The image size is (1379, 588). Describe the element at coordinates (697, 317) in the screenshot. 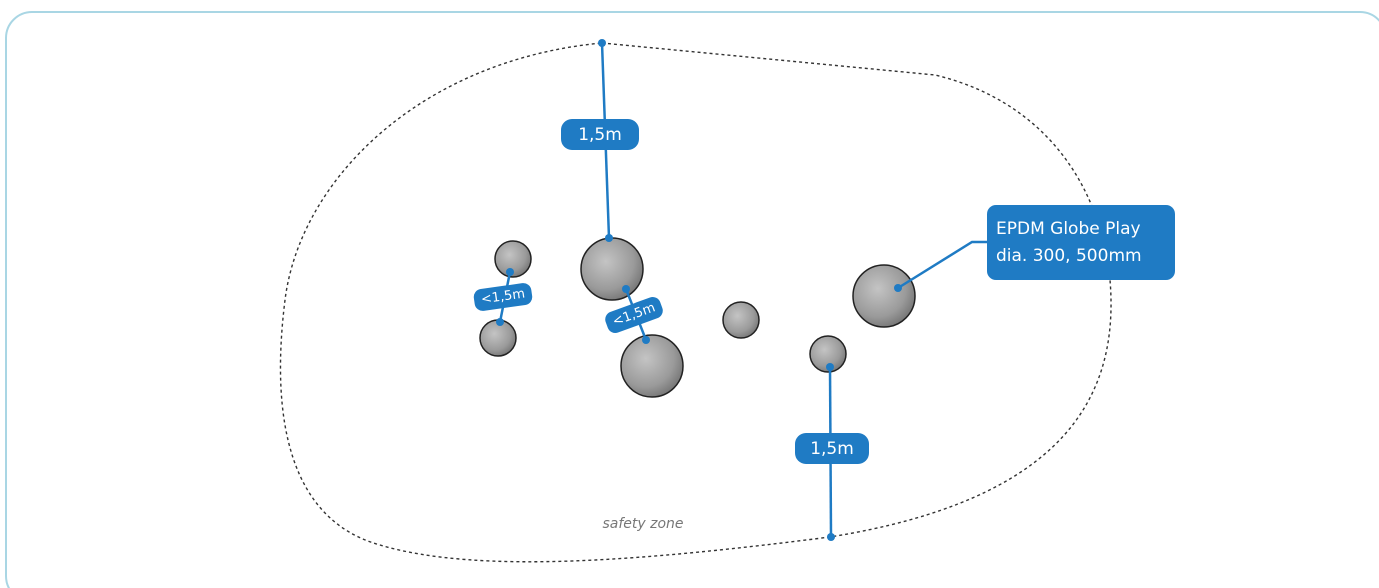

I see `globes` at that location.